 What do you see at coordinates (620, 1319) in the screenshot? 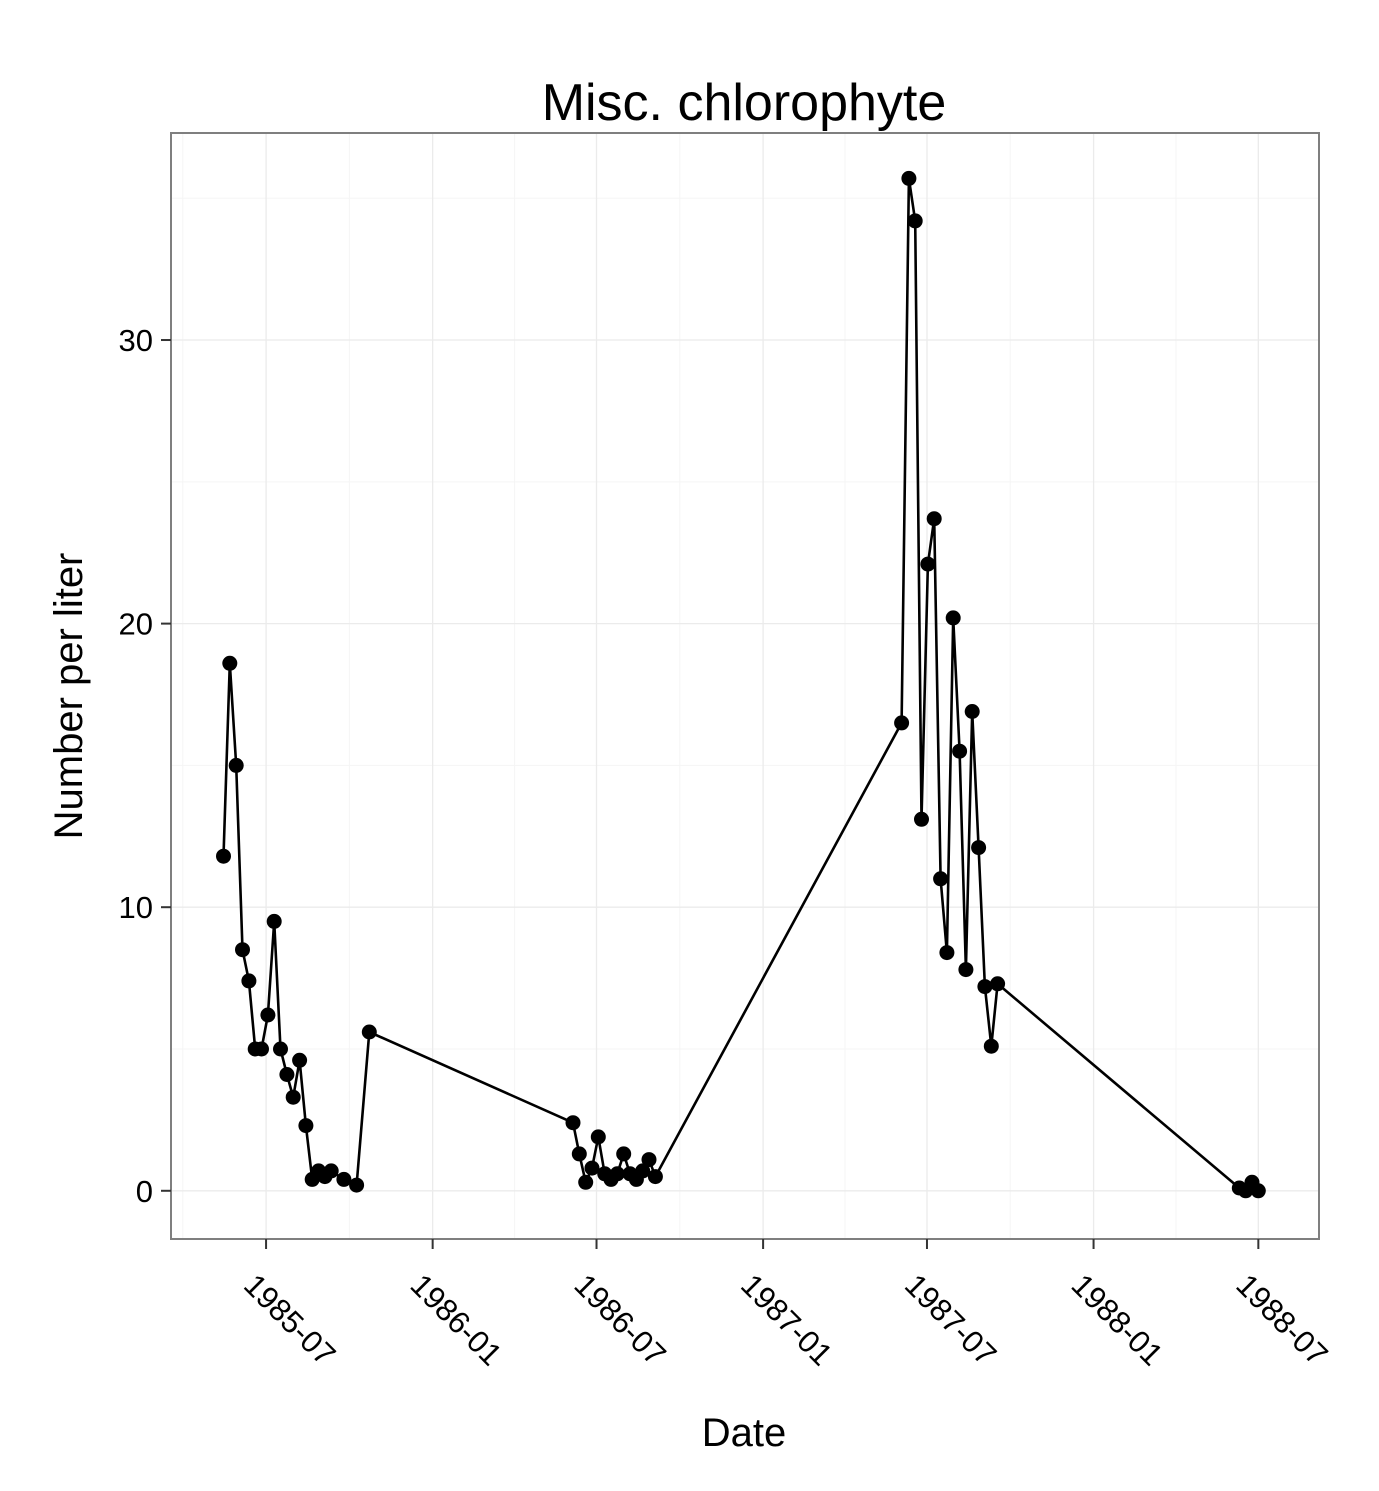
I see `x-tick-label: 1986-07` at bounding box center [620, 1319].